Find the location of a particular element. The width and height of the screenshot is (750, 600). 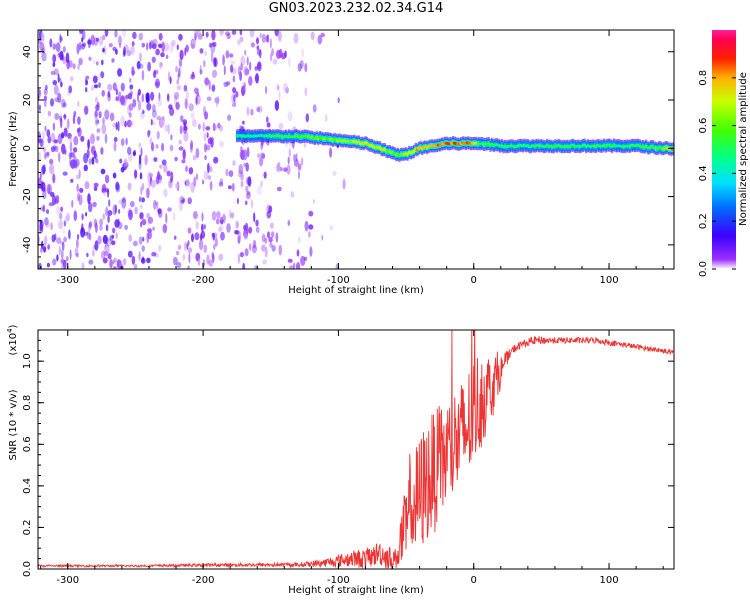

snr-x-tick-label: -300 is located at coordinates (67, 580).